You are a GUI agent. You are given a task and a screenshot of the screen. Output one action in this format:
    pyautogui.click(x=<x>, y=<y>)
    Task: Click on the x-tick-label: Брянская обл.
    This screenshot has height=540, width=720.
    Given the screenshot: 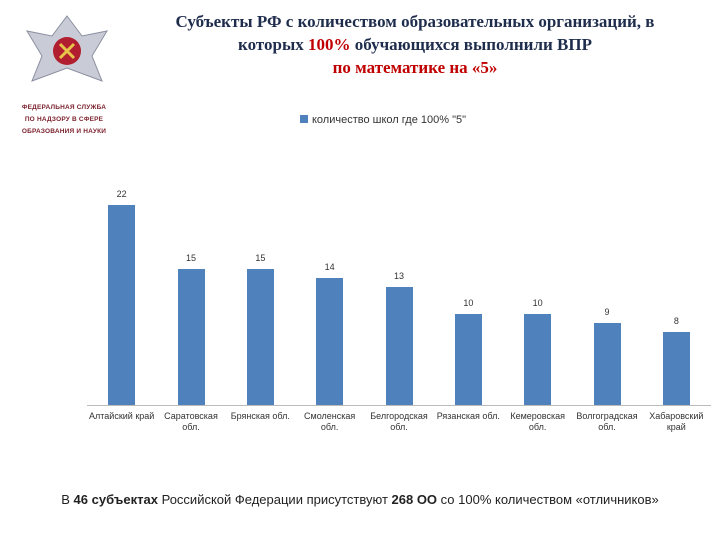 What is the action you would take?
    pyautogui.click(x=260, y=416)
    